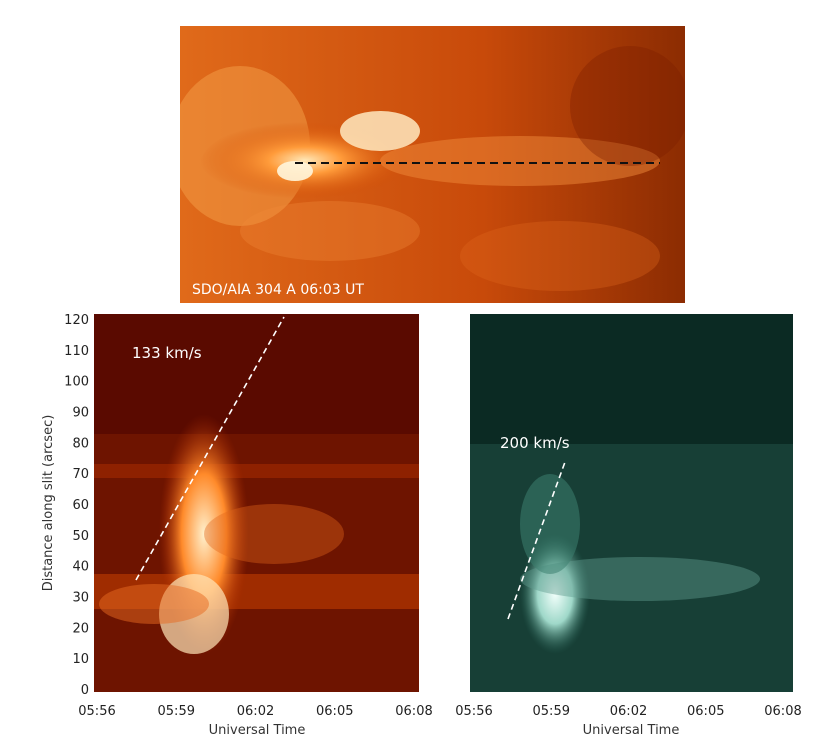 Image resolution: width=830 pixels, height=753 pixels. What do you see at coordinates (257, 730) in the screenshot?
I see `x-axis-title-left: Universal Time` at bounding box center [257, 730].